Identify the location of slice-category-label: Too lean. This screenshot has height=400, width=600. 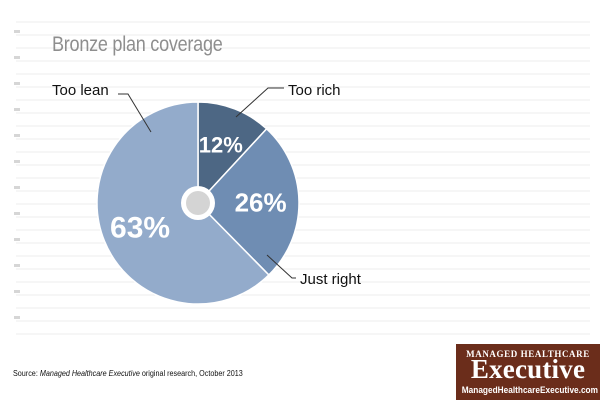
(80, 90).